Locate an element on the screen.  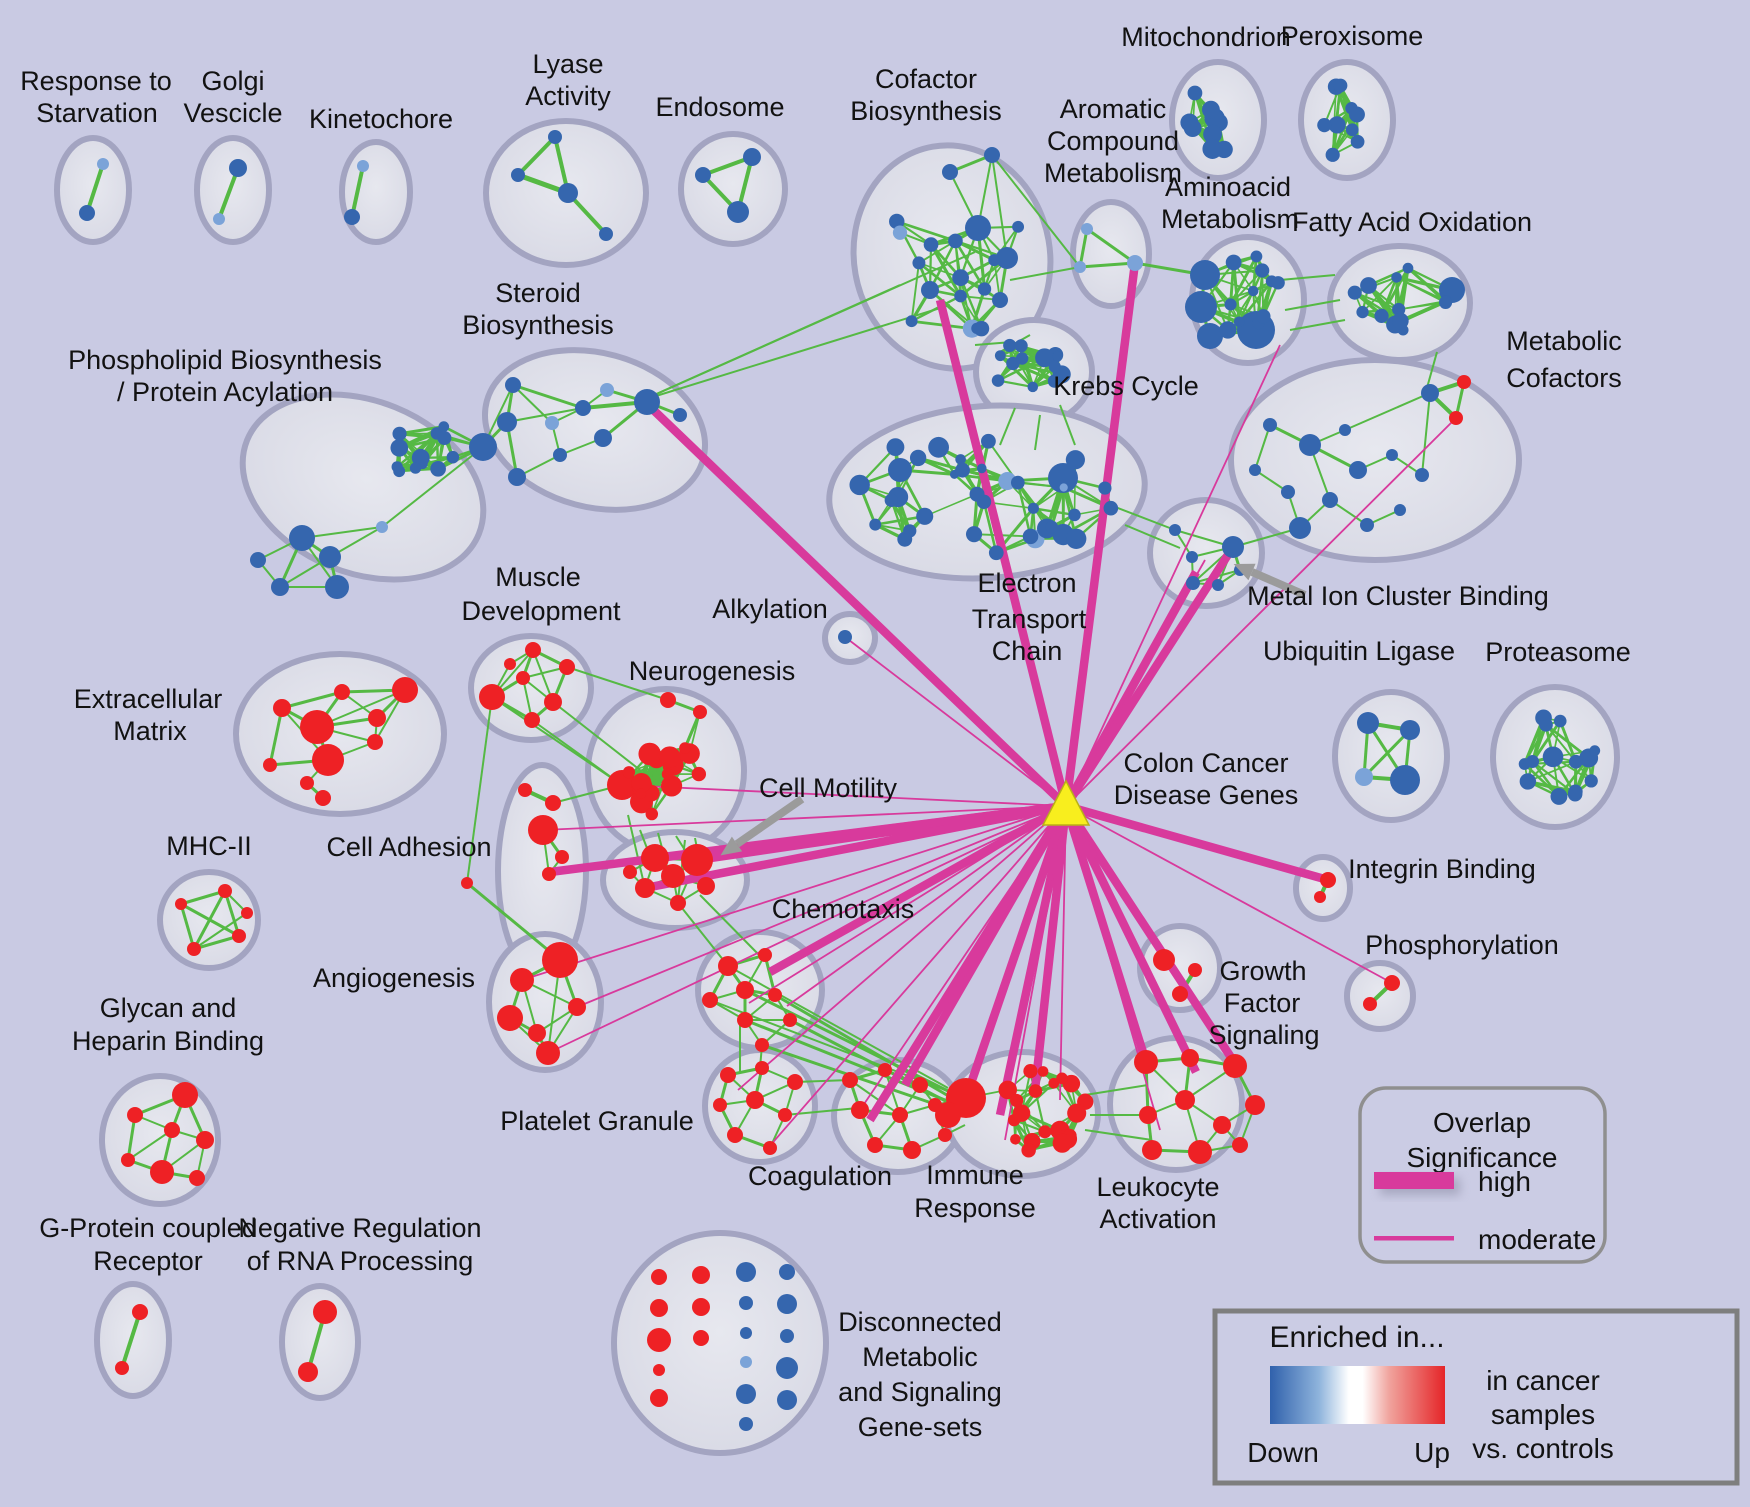
cluster-label-cell-motility-0: Cell Motility is located at coordinates (828, 788).